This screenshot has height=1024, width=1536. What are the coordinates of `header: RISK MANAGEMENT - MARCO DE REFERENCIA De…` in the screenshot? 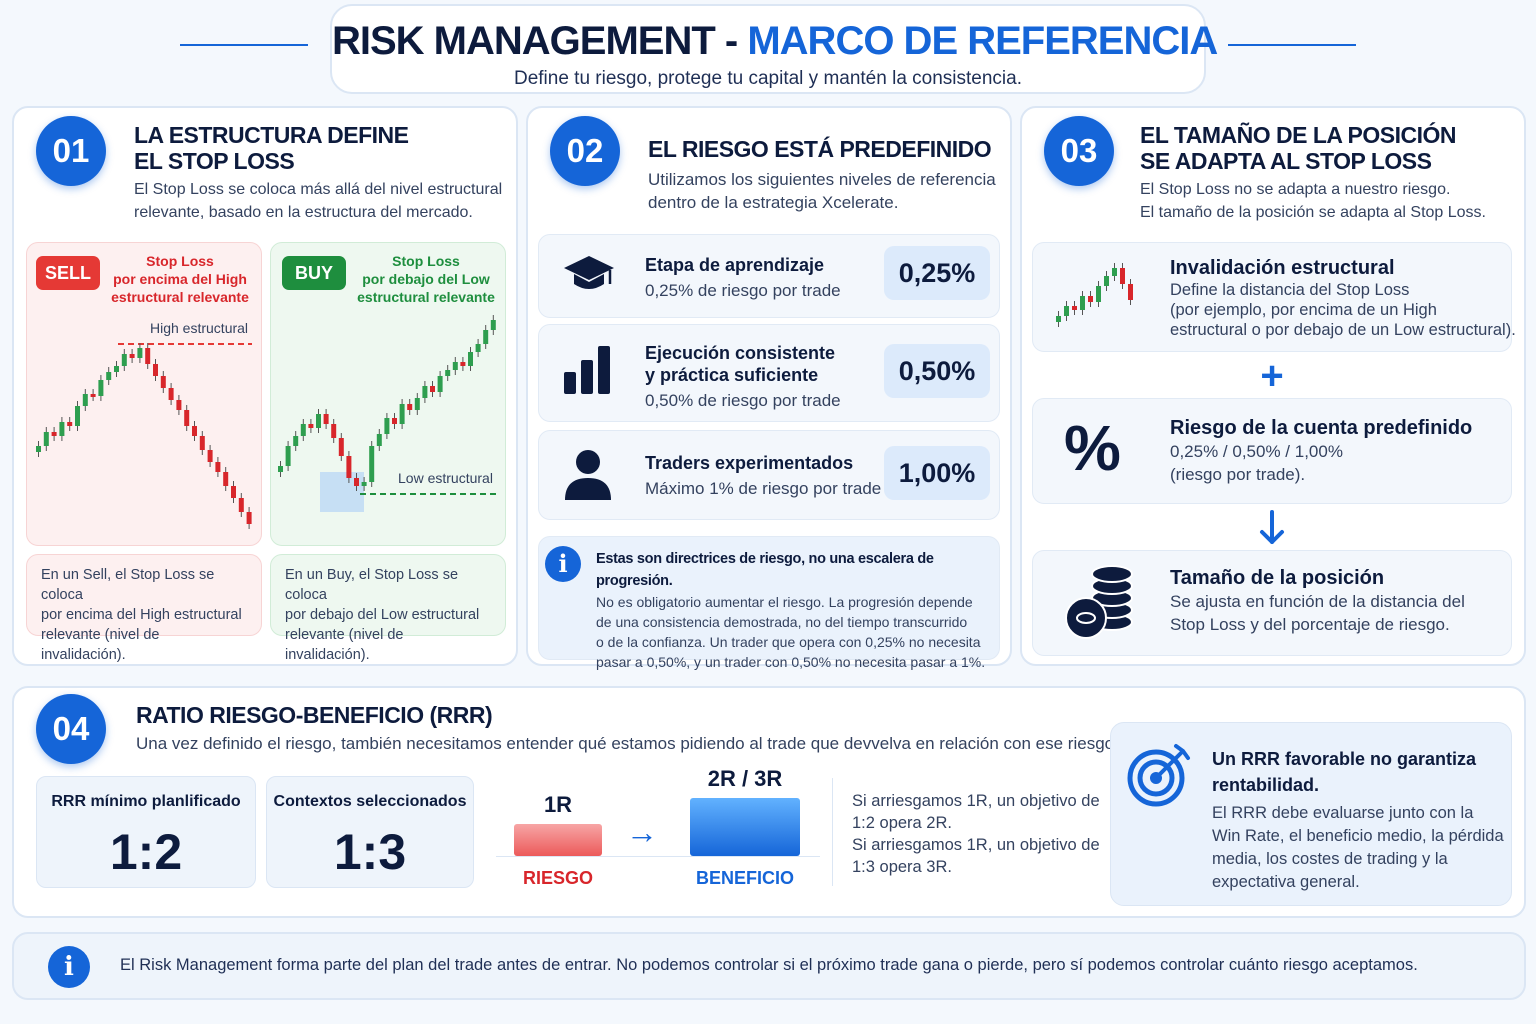 It's located at (774, 49).